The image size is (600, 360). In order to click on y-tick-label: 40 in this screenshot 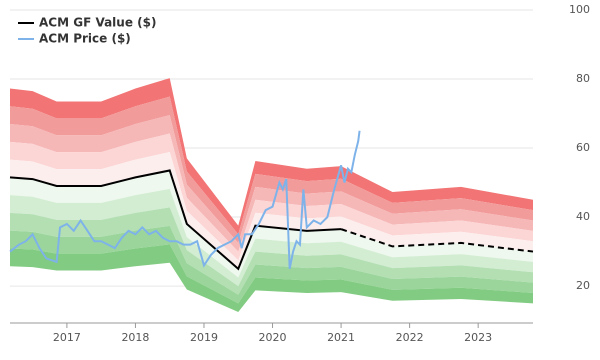, I will do `click(583, 216)`.